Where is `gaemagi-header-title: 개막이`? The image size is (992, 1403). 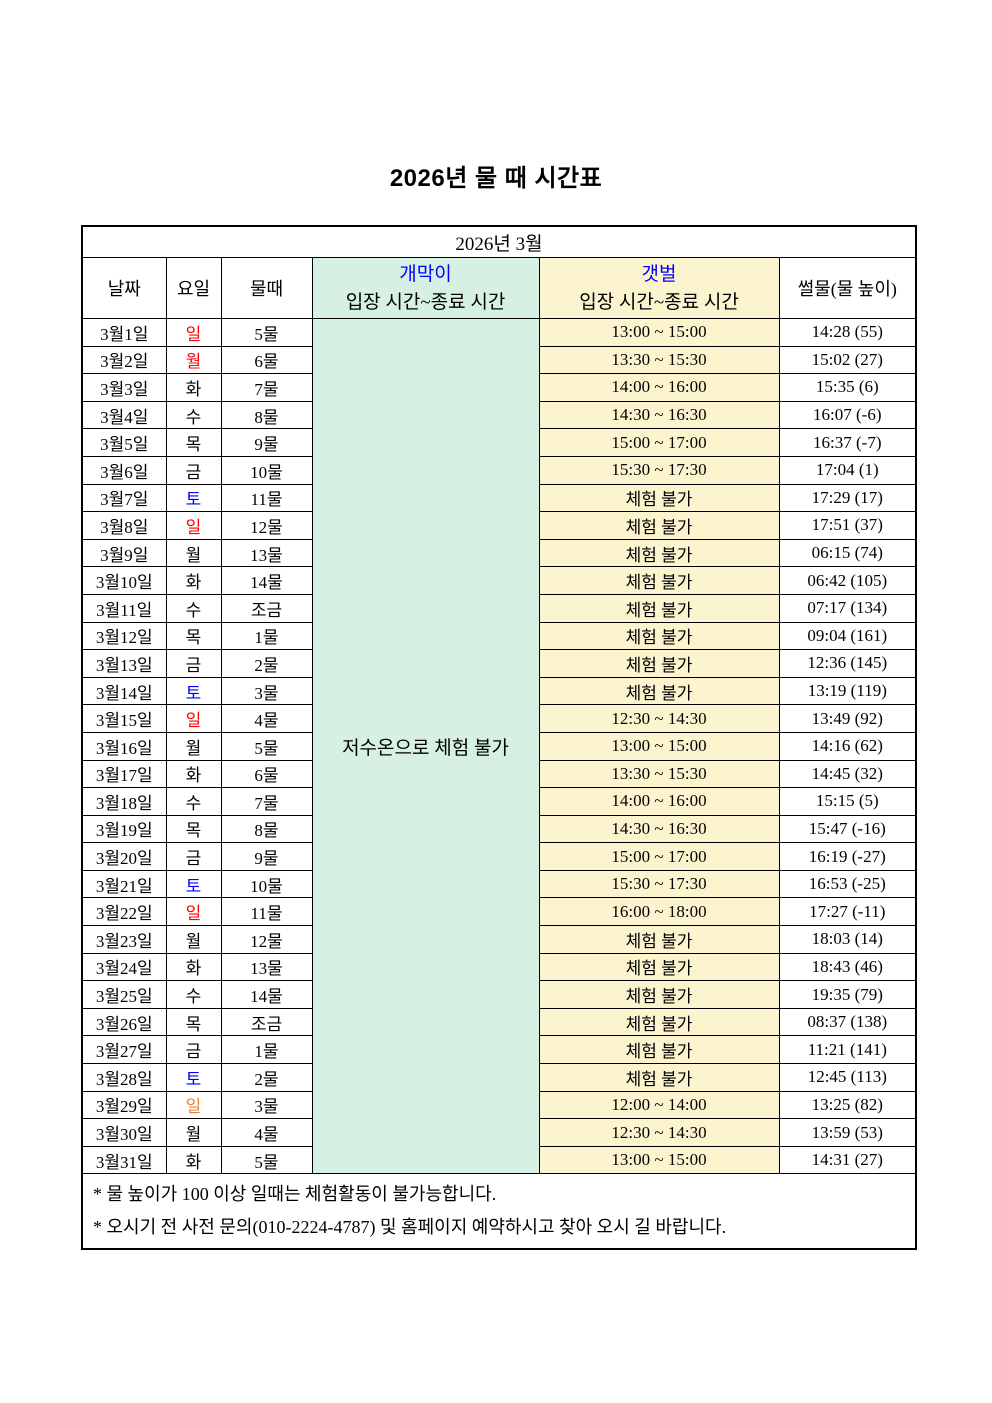
gaemagi-header-title: 개막이 is located at coordinates (425, 274).